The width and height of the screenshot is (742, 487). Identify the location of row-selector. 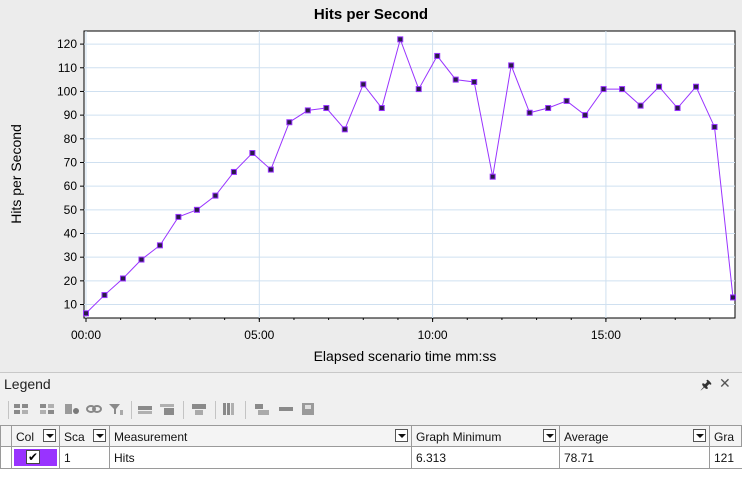
(6, 458).